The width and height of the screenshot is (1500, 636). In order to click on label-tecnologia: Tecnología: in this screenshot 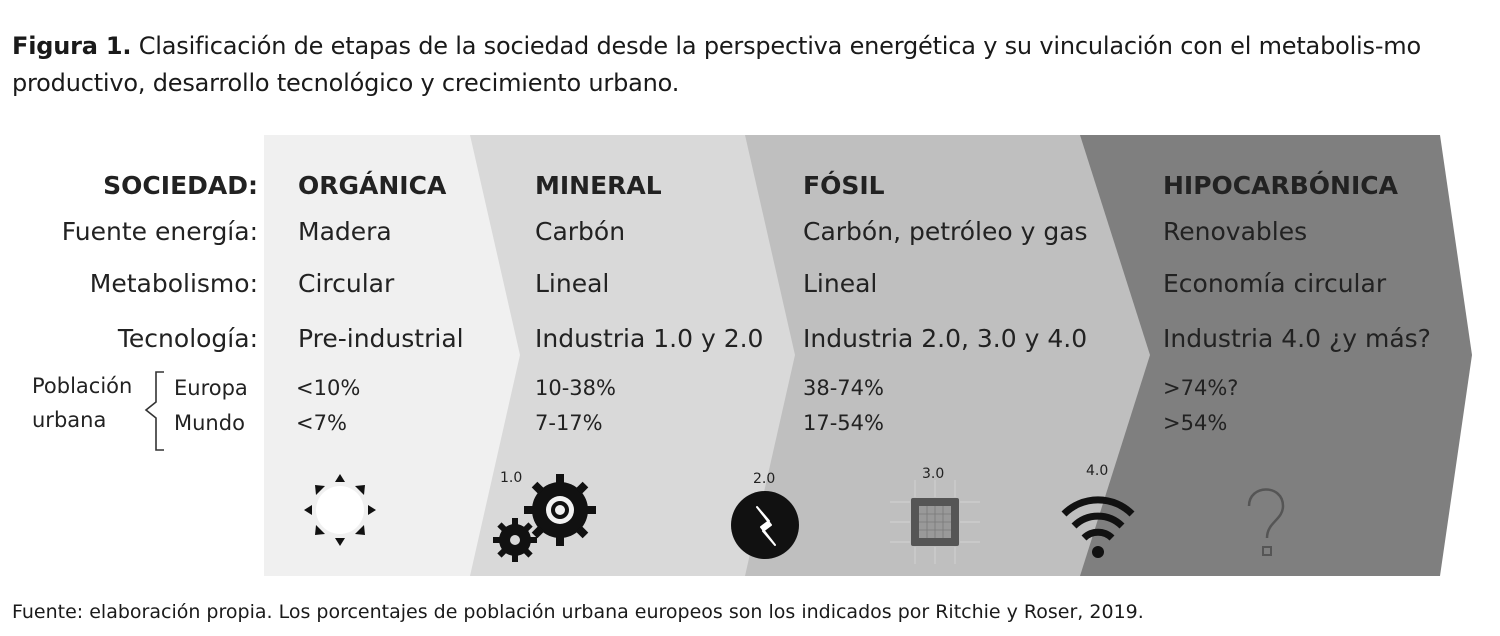, I will do `click(187, 338)`.